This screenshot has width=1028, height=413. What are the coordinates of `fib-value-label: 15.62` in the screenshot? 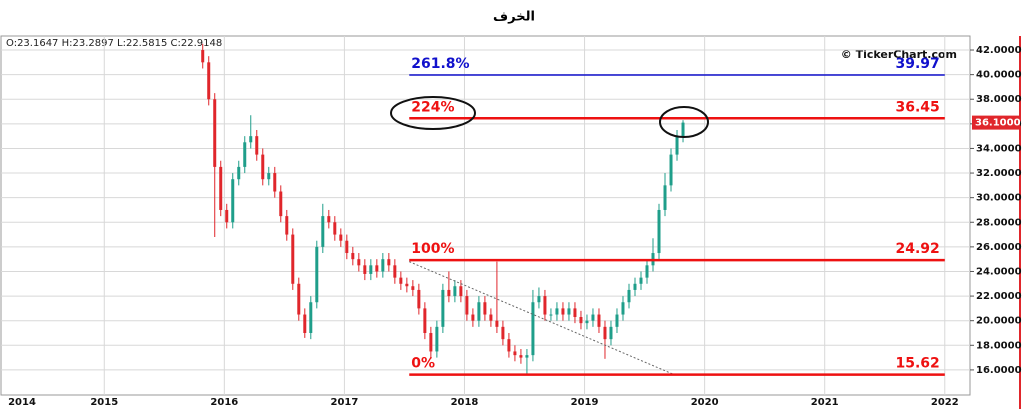 It's located at (917, 364).